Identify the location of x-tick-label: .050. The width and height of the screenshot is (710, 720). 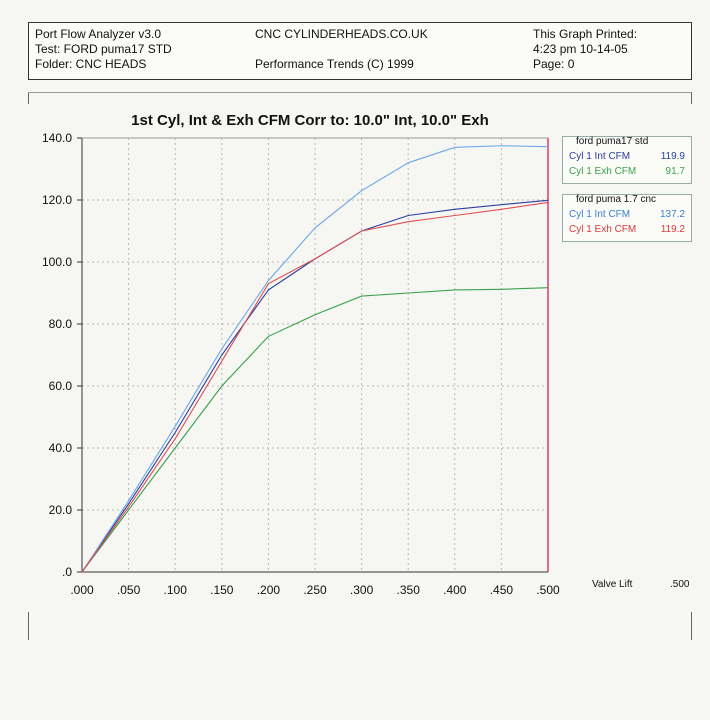
(129, 590).